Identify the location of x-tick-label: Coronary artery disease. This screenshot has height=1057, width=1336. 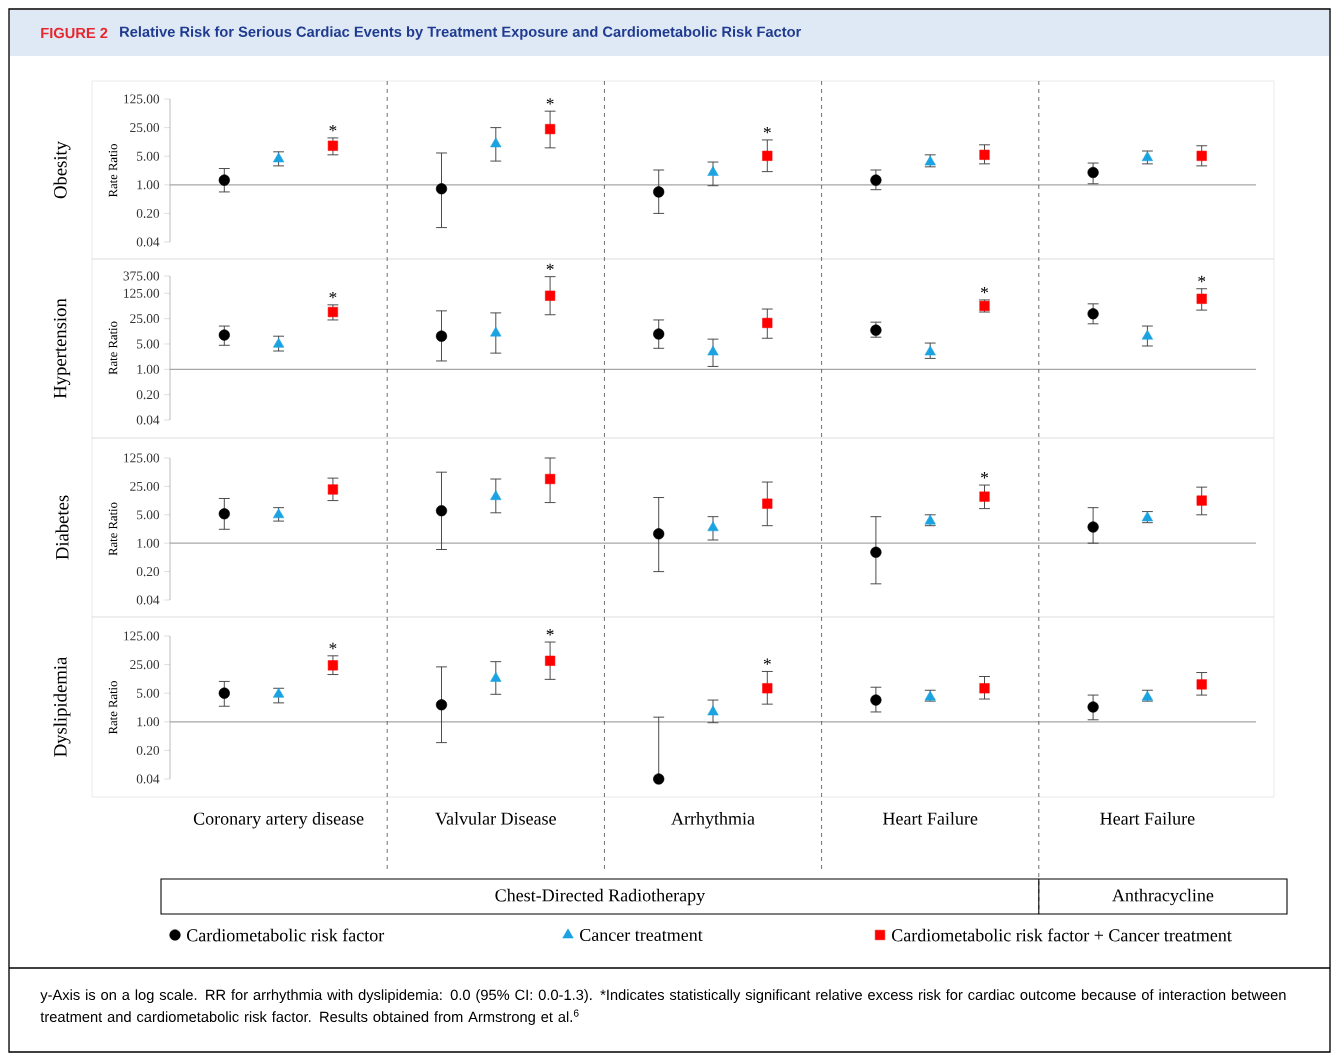
(278, 820).